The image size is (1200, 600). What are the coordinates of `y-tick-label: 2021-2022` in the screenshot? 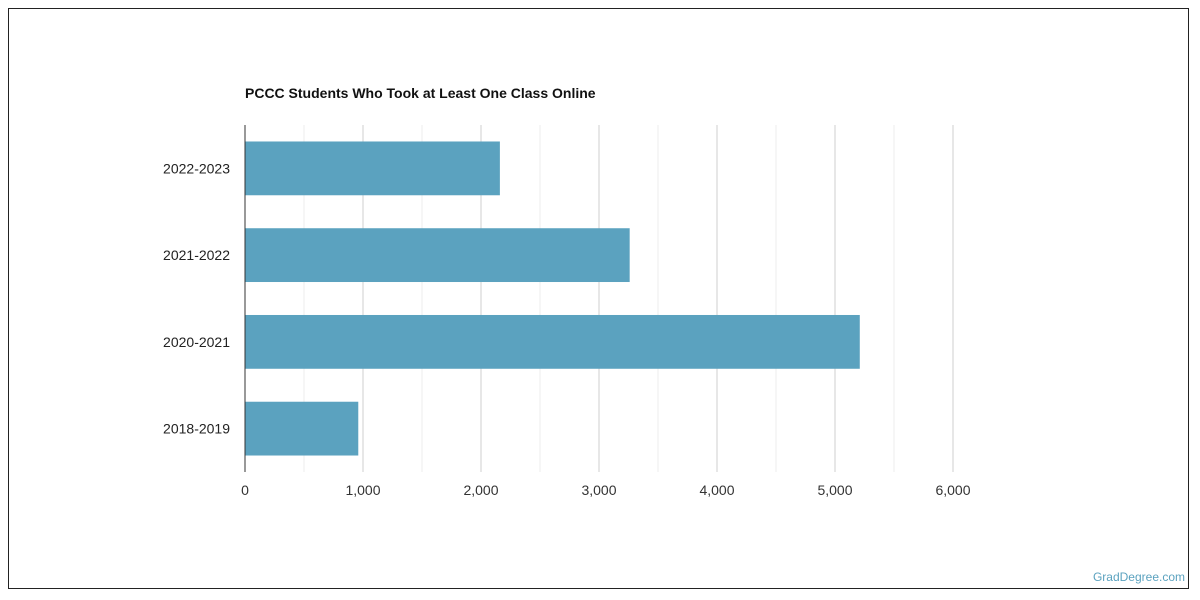 It's located at (196, 255).